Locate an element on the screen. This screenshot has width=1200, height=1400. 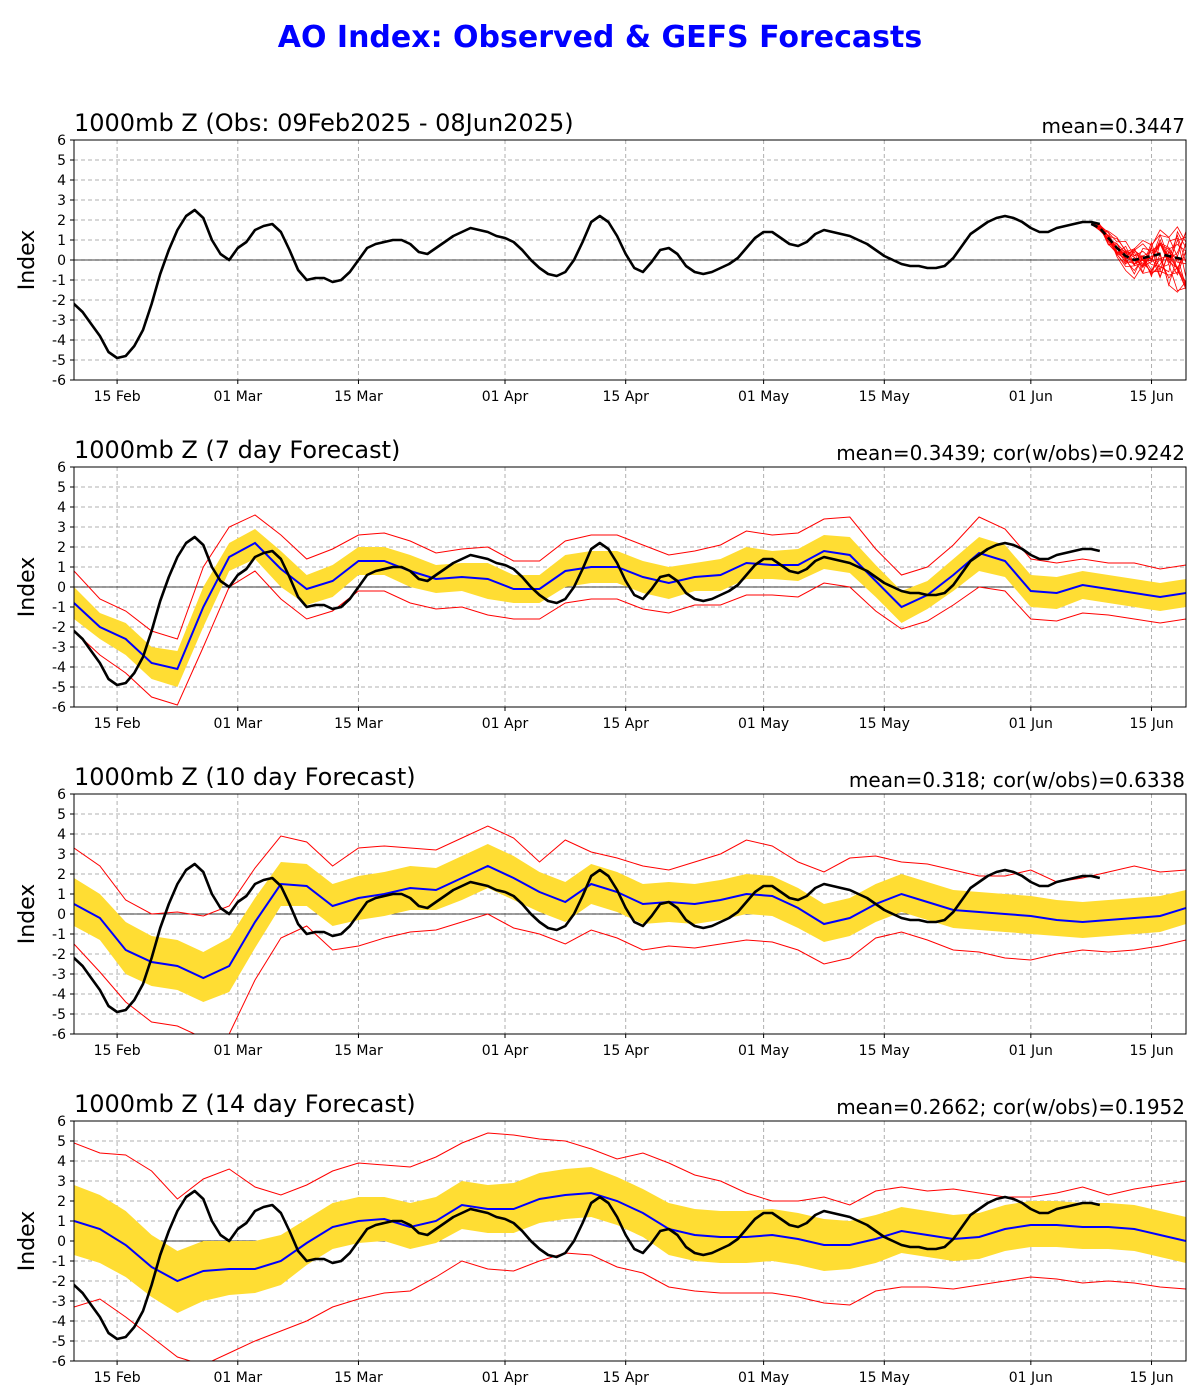
panel-title: 1000mb Z (14 day Forecast) is located at coordinates (245, 1104).